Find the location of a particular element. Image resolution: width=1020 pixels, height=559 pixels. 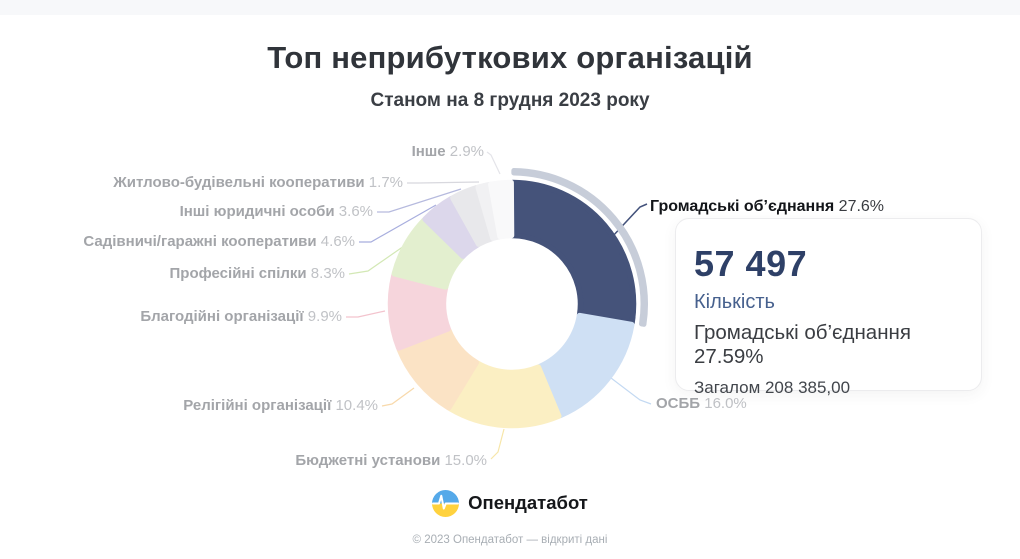

tooltip-value-label: Кількість is located at coordinates (734, 302).